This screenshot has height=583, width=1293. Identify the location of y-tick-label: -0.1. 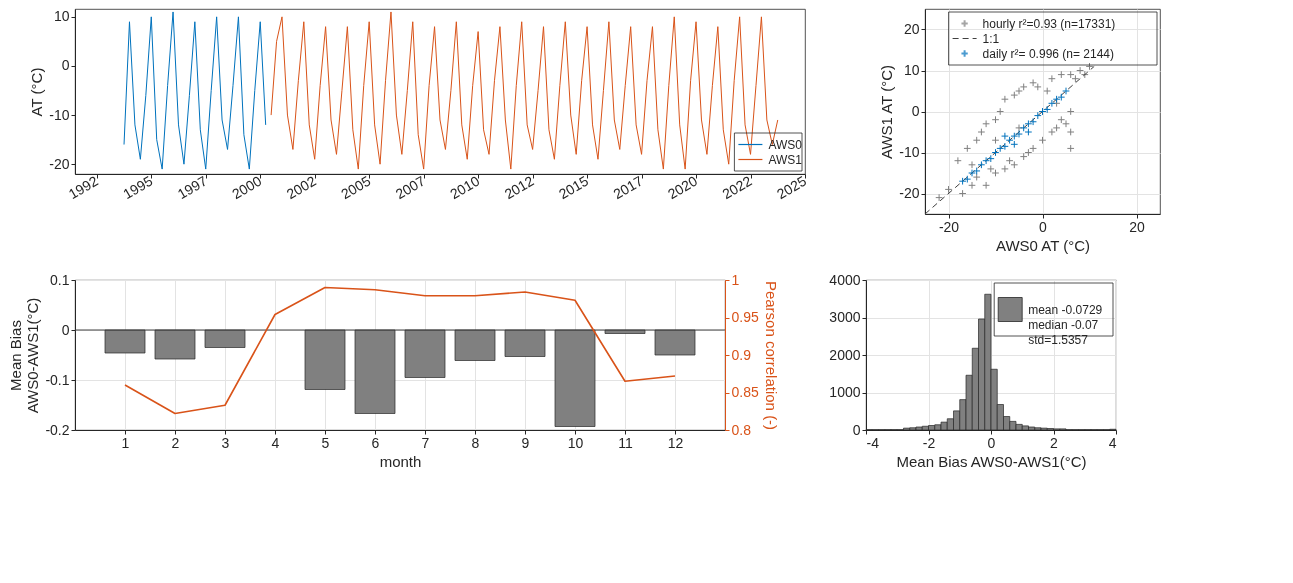
(57, 379).